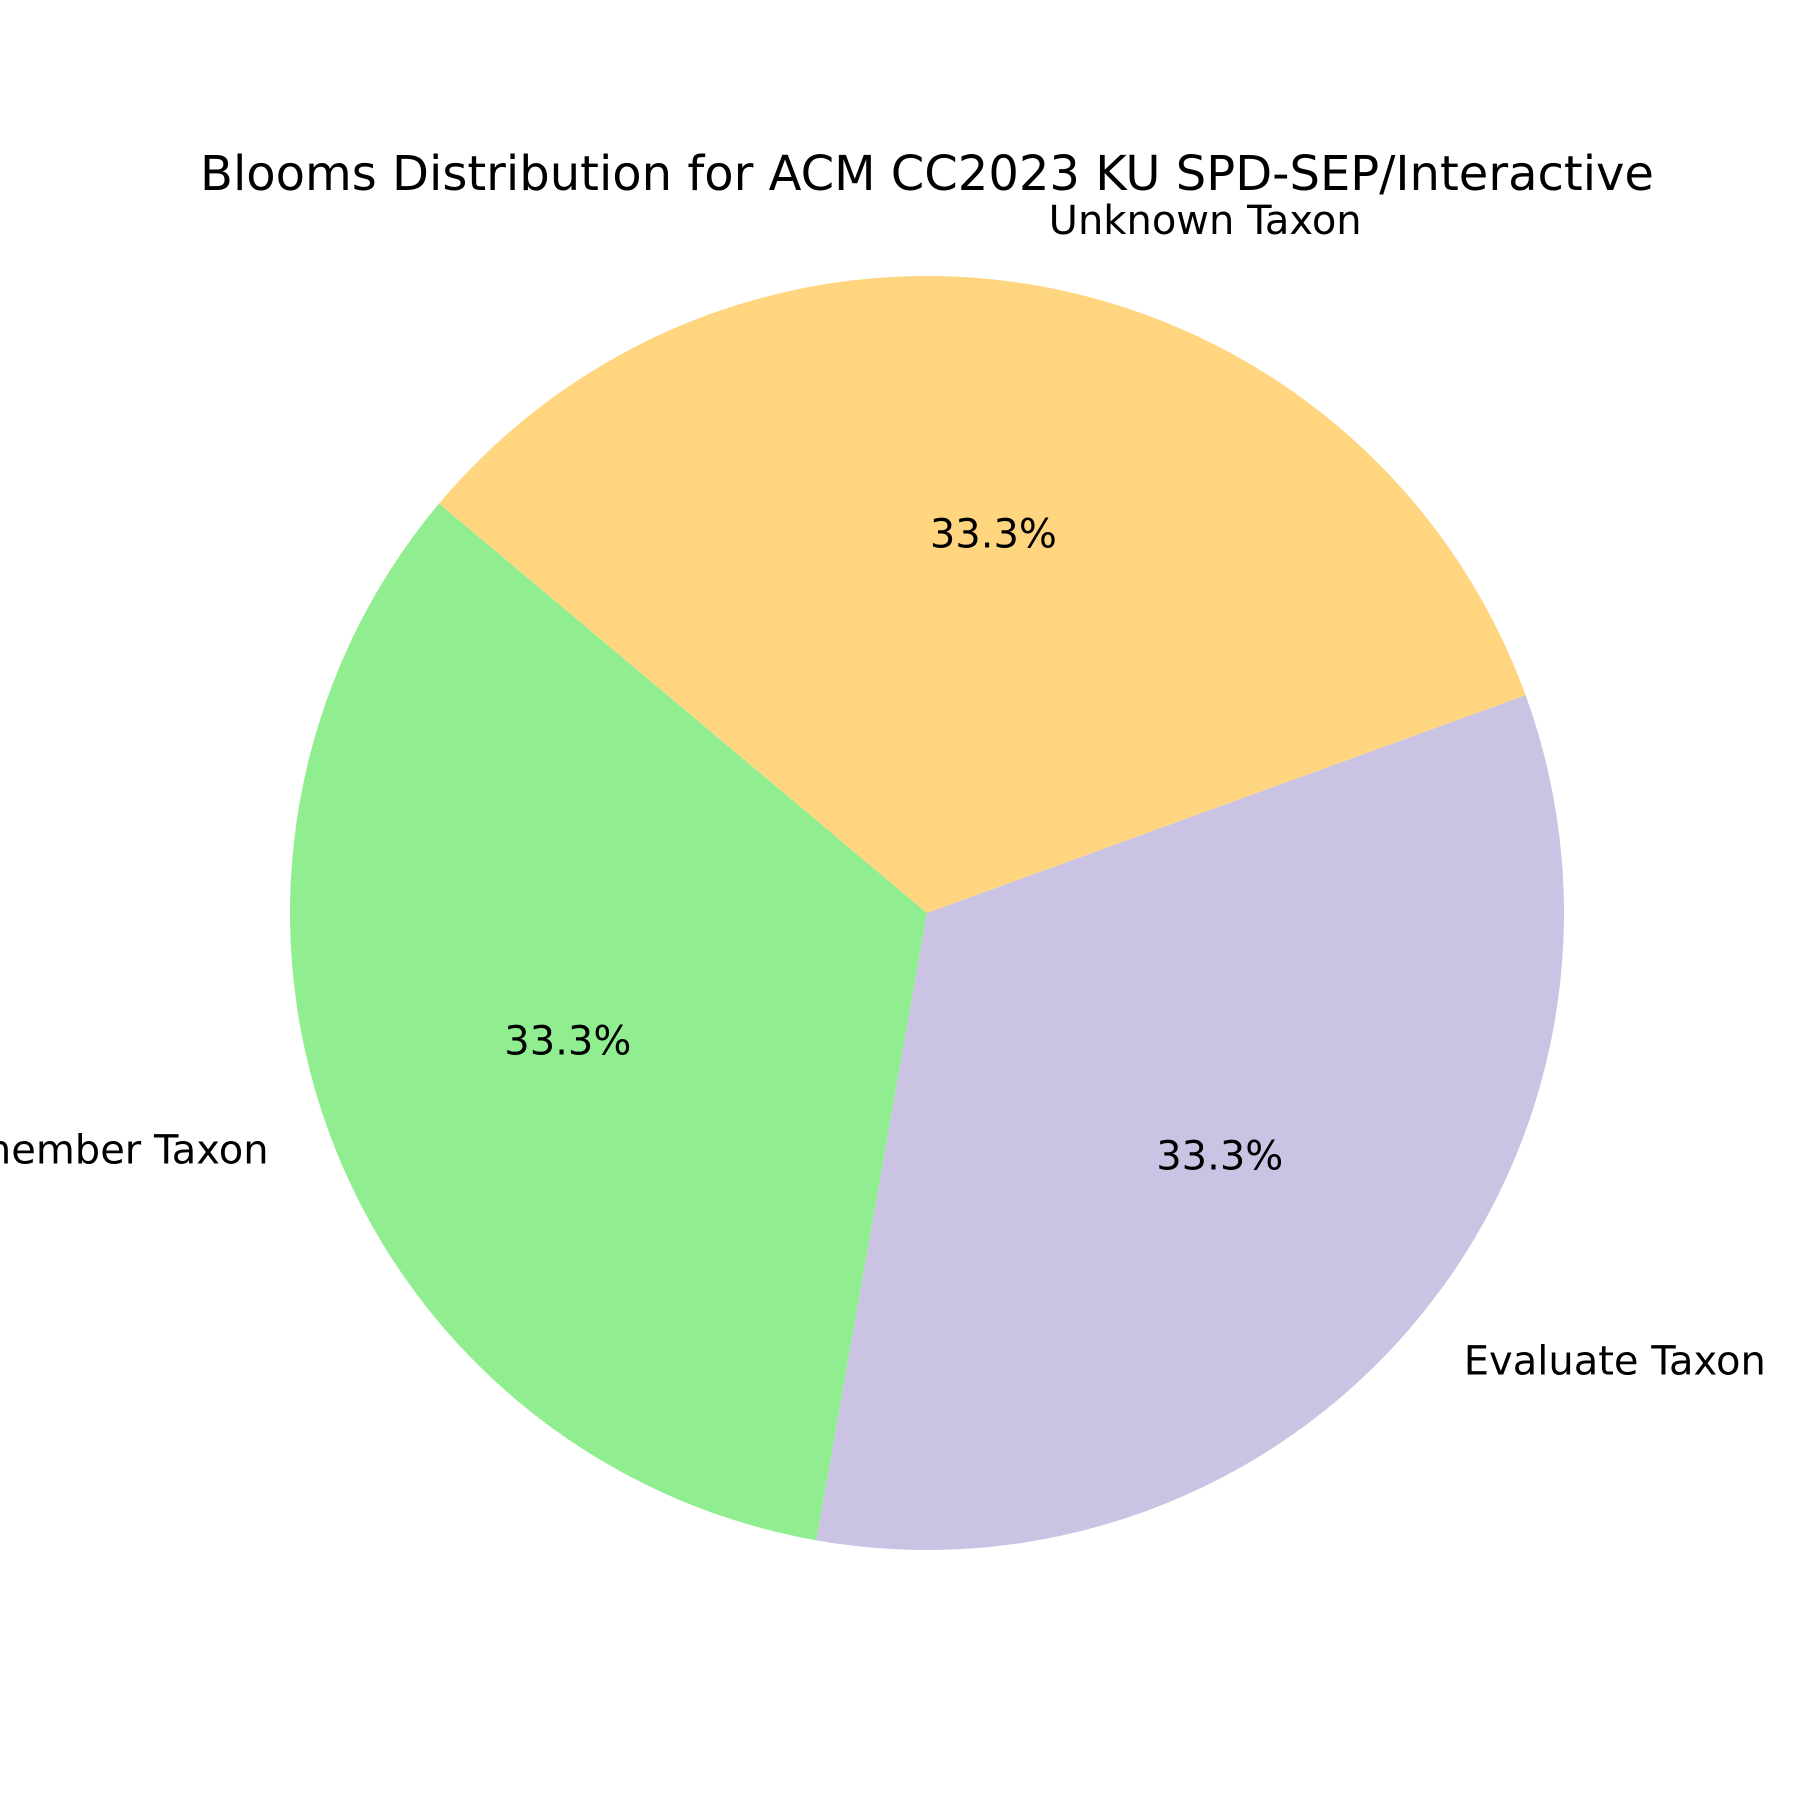 Image resolution: width=1800 pixels, height=1800 pixels. What do you see at coordinates (1219, 1157) in the screenshot?
I see `slice-percent-evaluate-taxon: 33.3%` at bounding box center [1219, 1157].